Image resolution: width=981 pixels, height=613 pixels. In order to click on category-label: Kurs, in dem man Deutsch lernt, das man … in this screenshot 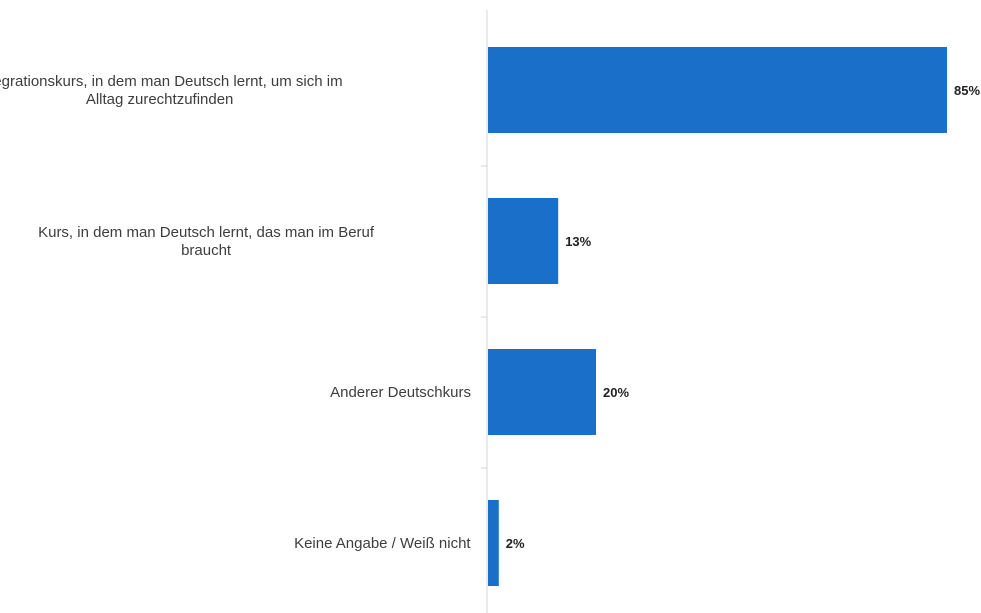, I will do `click(206, 241)`.